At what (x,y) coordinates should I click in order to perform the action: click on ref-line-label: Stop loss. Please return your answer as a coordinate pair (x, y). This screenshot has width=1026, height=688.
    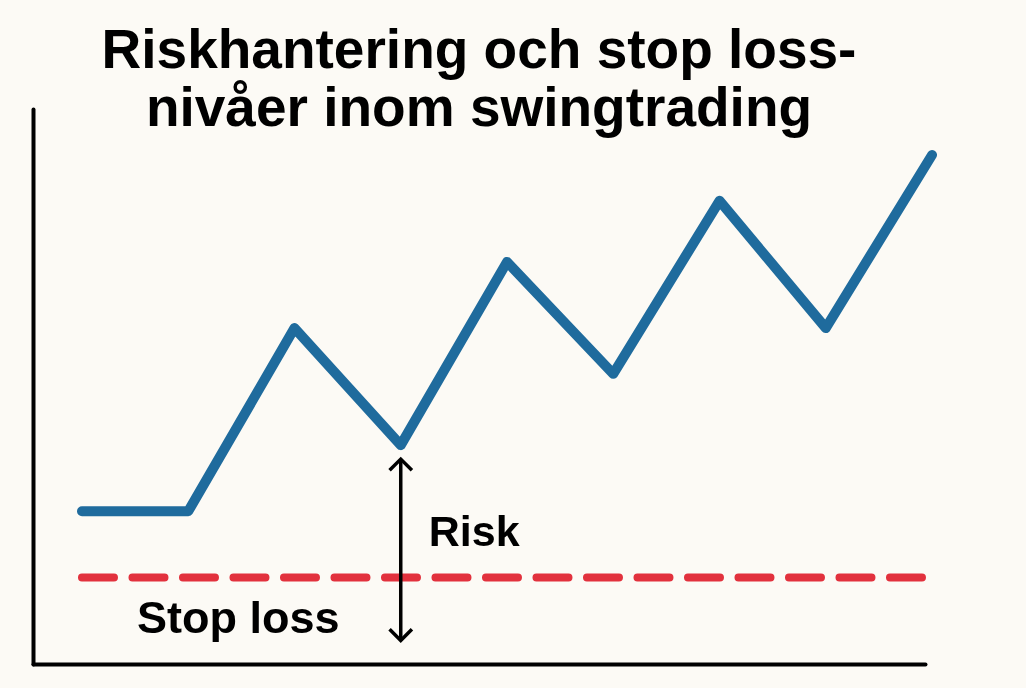
    Looking at the image, I should click on (238, 618).